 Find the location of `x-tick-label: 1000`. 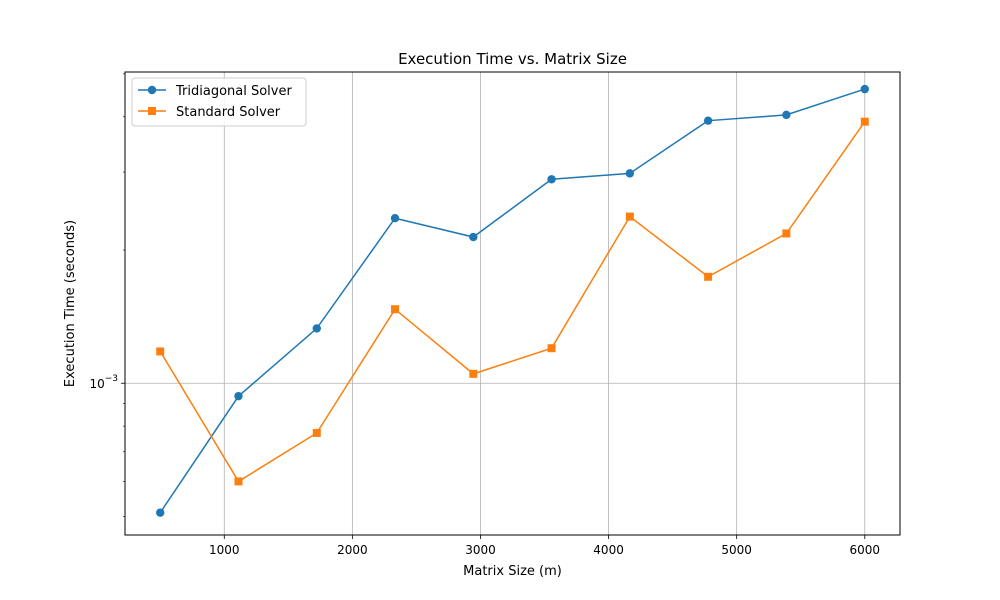

x-tick-label: 1000 is located at coordinates (224, 550).